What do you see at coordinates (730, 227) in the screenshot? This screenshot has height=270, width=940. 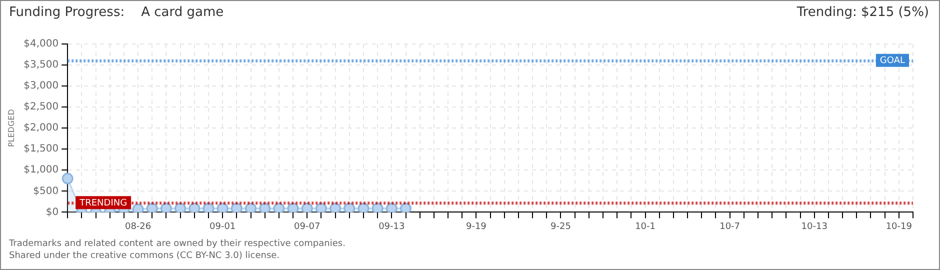 I see `x-tick-label: 10-7` at bounding box center [730, 227].